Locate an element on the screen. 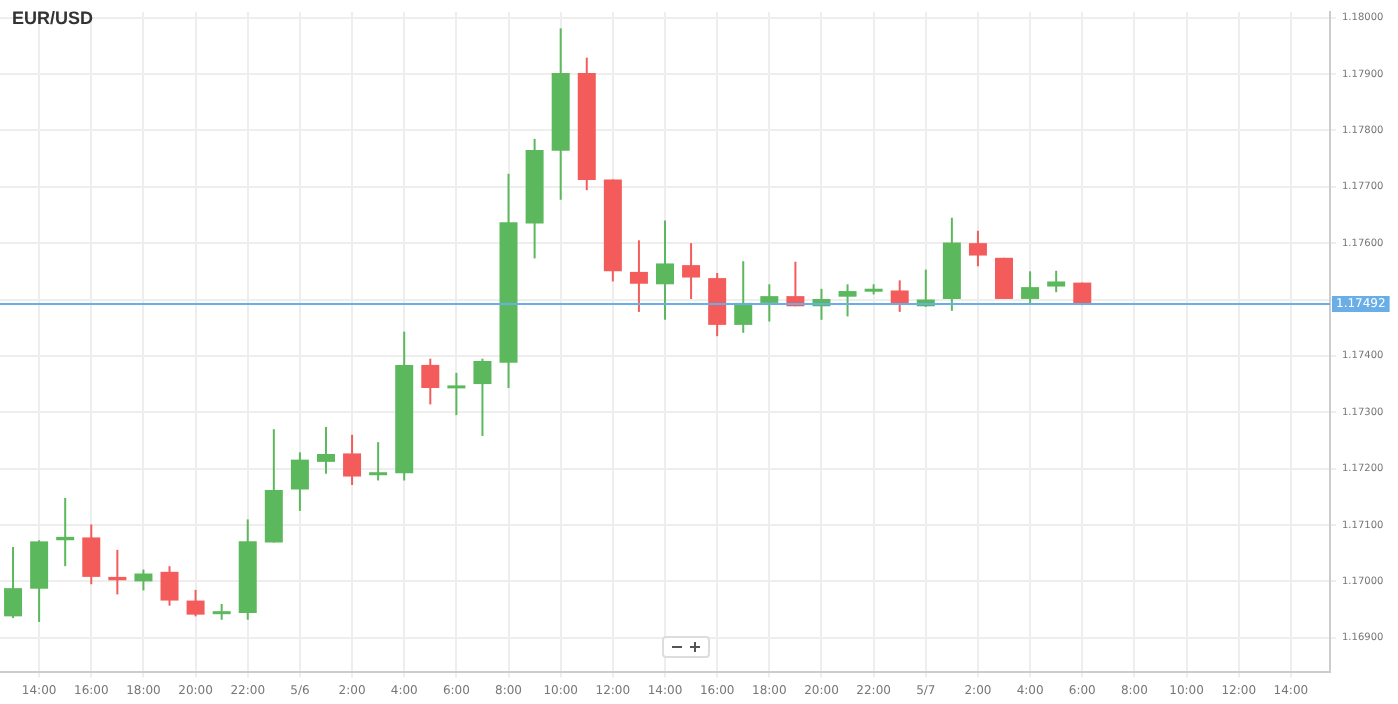 Image resolution: width=1398 pixels, height=704 pixels. chart-title: EUR/USD is located at coordinates (53, 18).